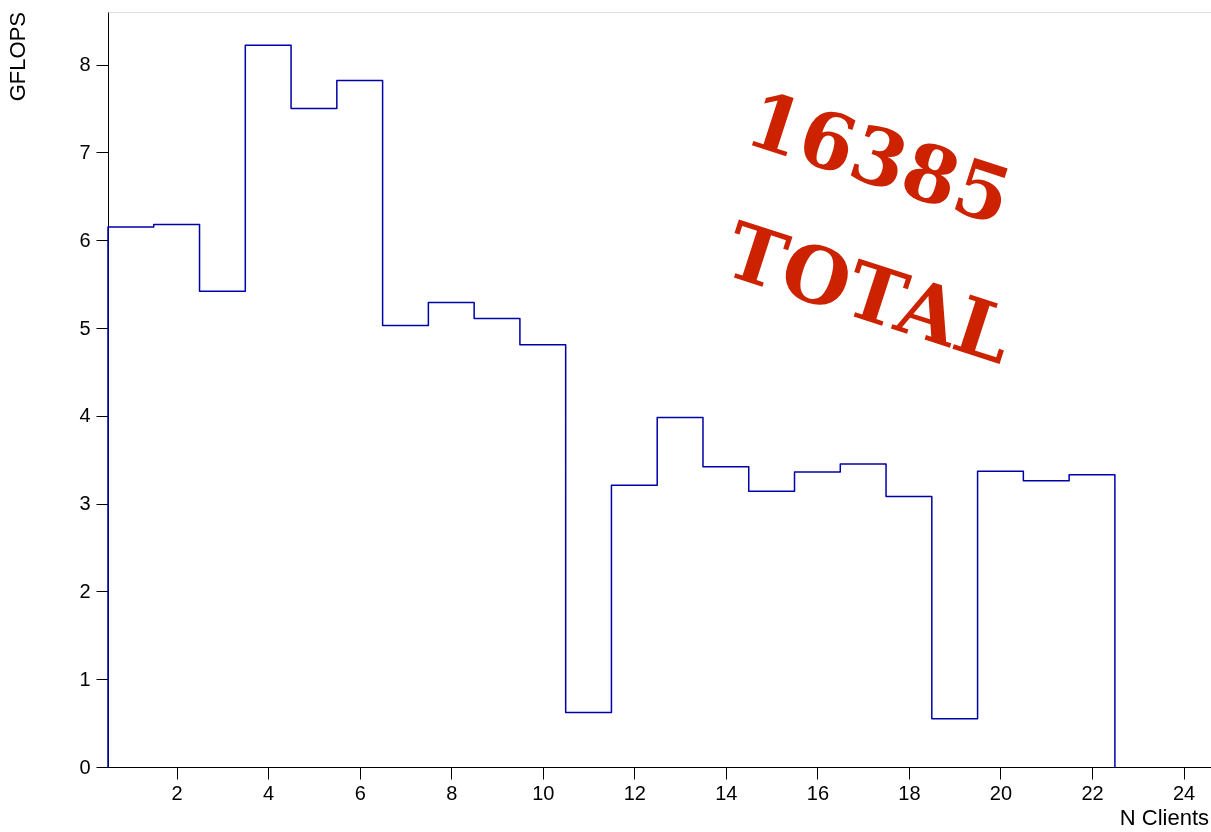 The width and height of the screenshot is (1211, 832). I want to click on x-tick-label: 4, so click(269, 792).